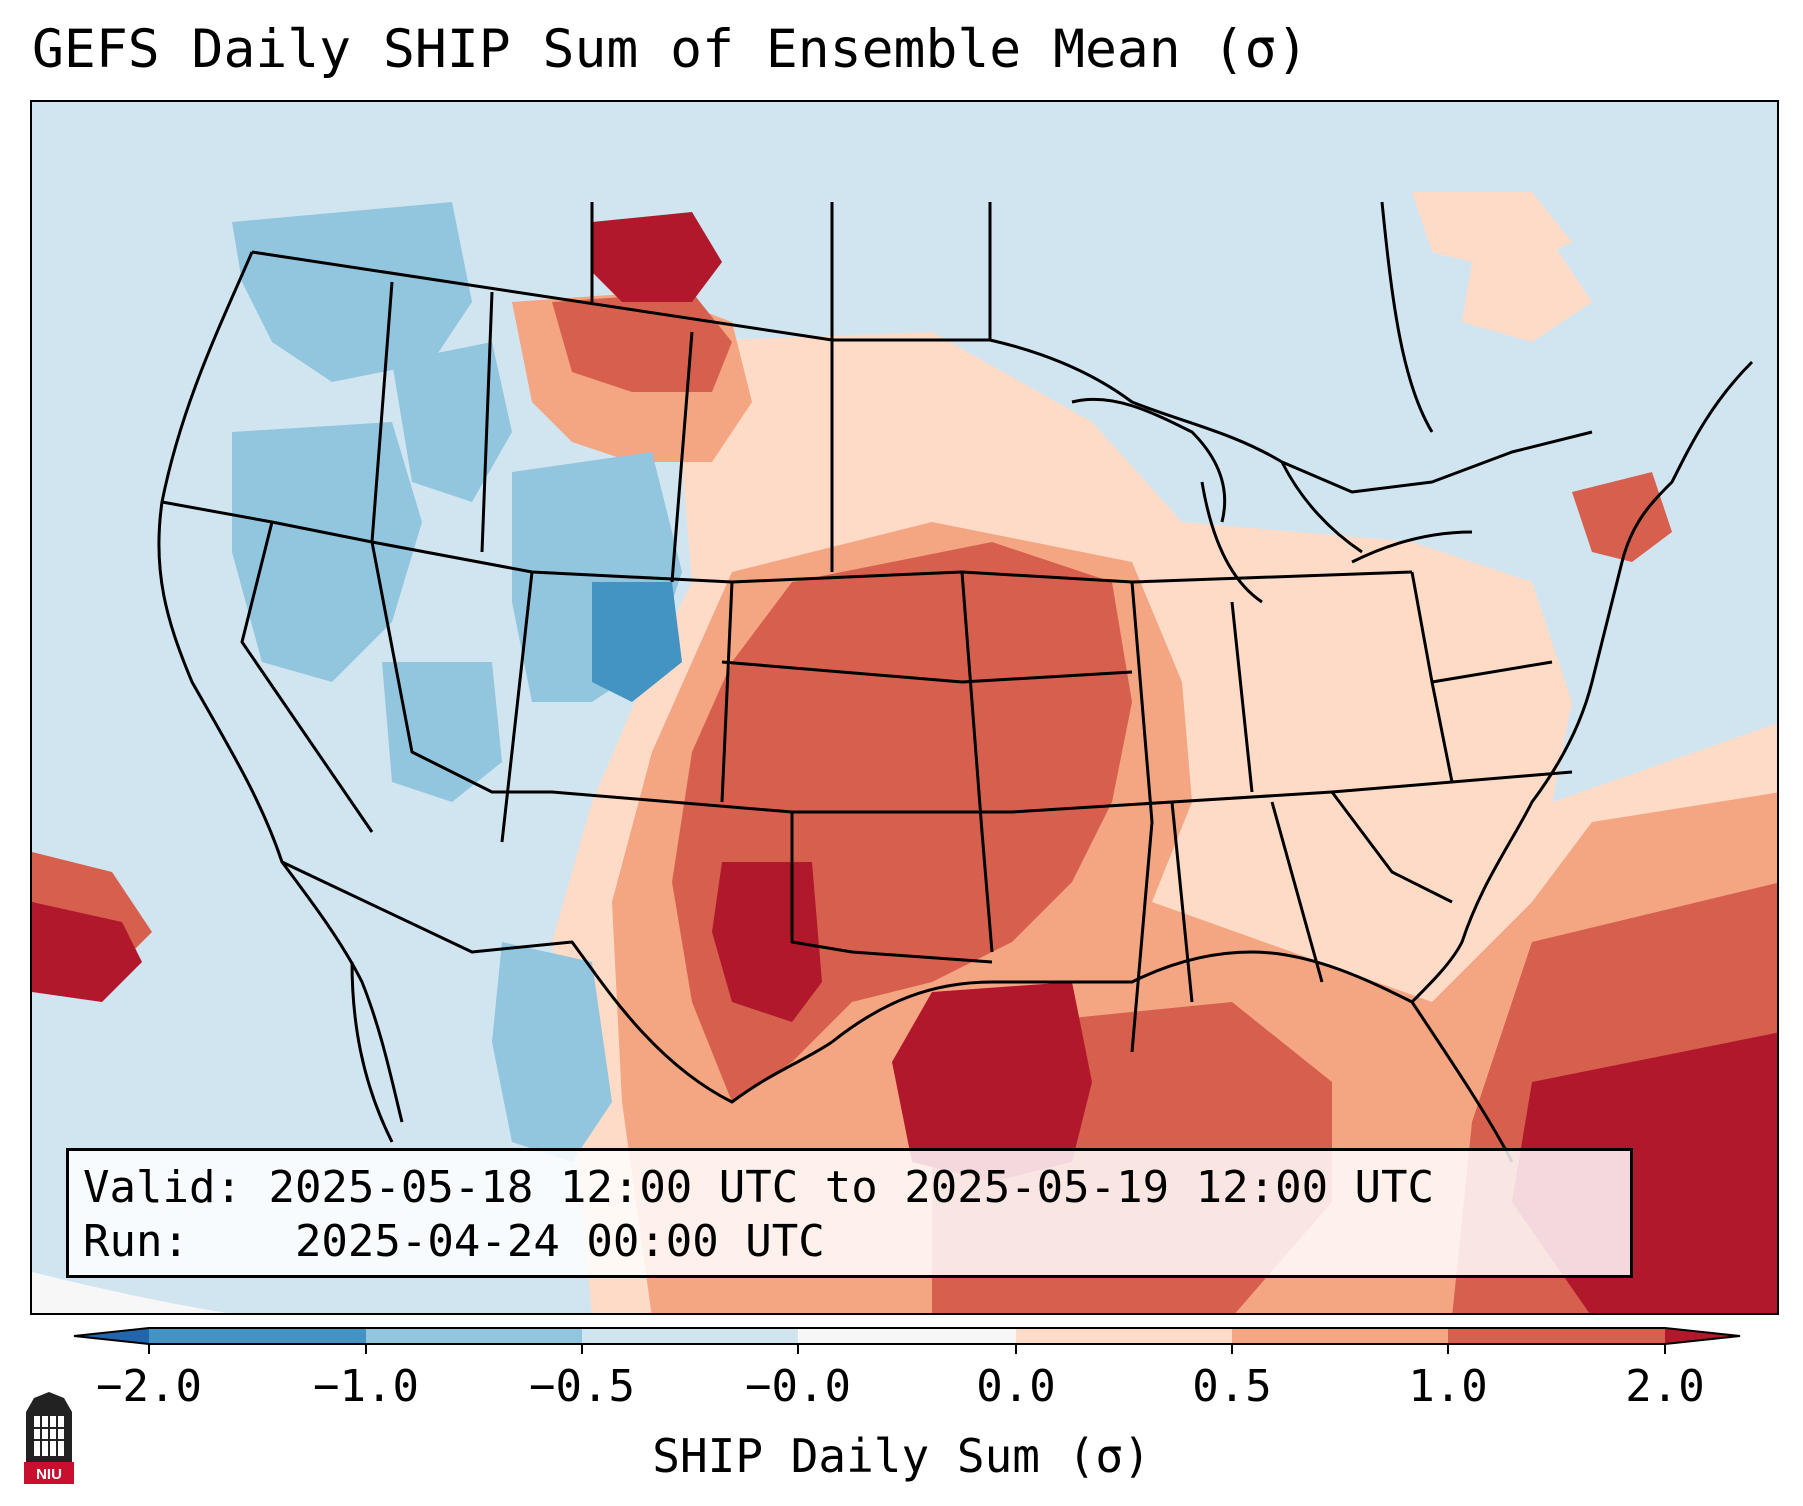  Describe the element at coordinates (1016, 1386) in the screenshot. I see `colorbar-tick-label: 0.0` at that location.